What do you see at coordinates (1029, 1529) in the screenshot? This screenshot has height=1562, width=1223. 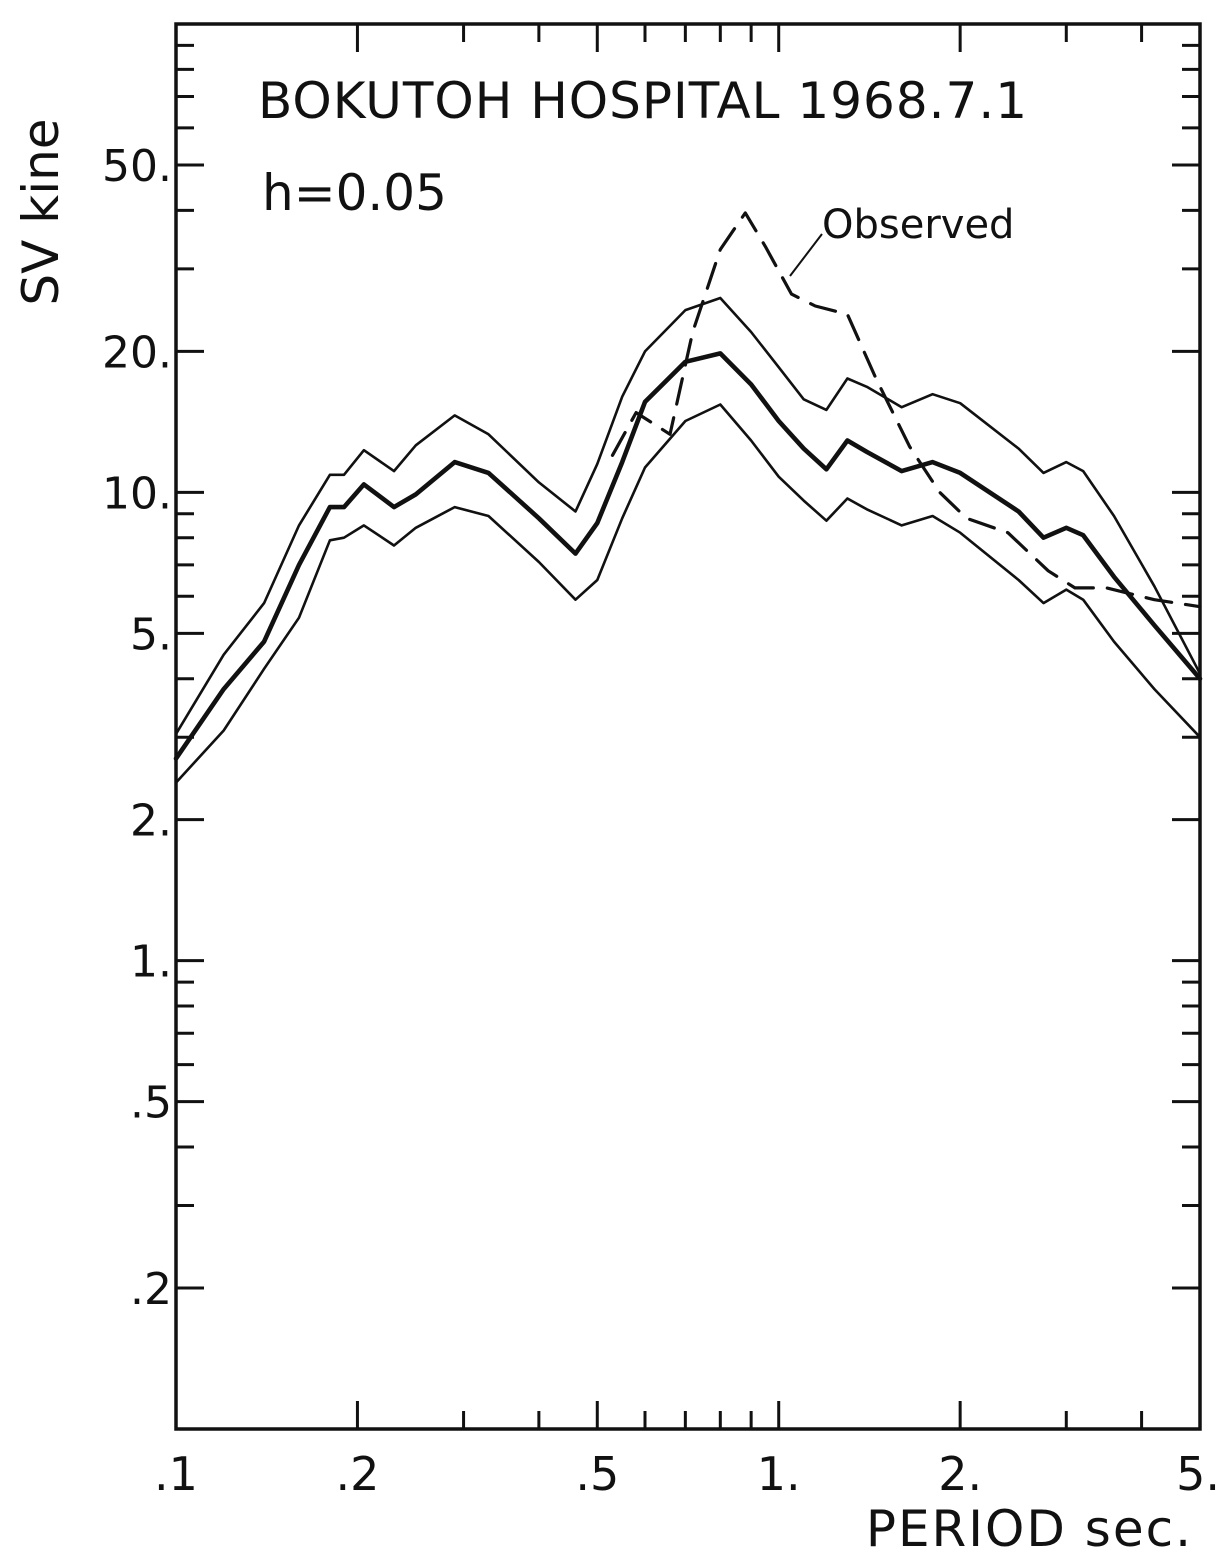 I see `x-axis-label: PERIOD sec.` at bounding box center [1029, 1529].